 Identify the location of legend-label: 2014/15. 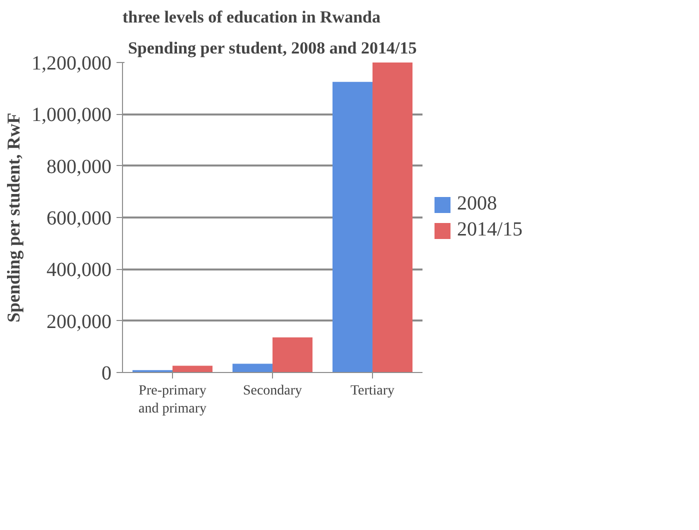
(490, 230).